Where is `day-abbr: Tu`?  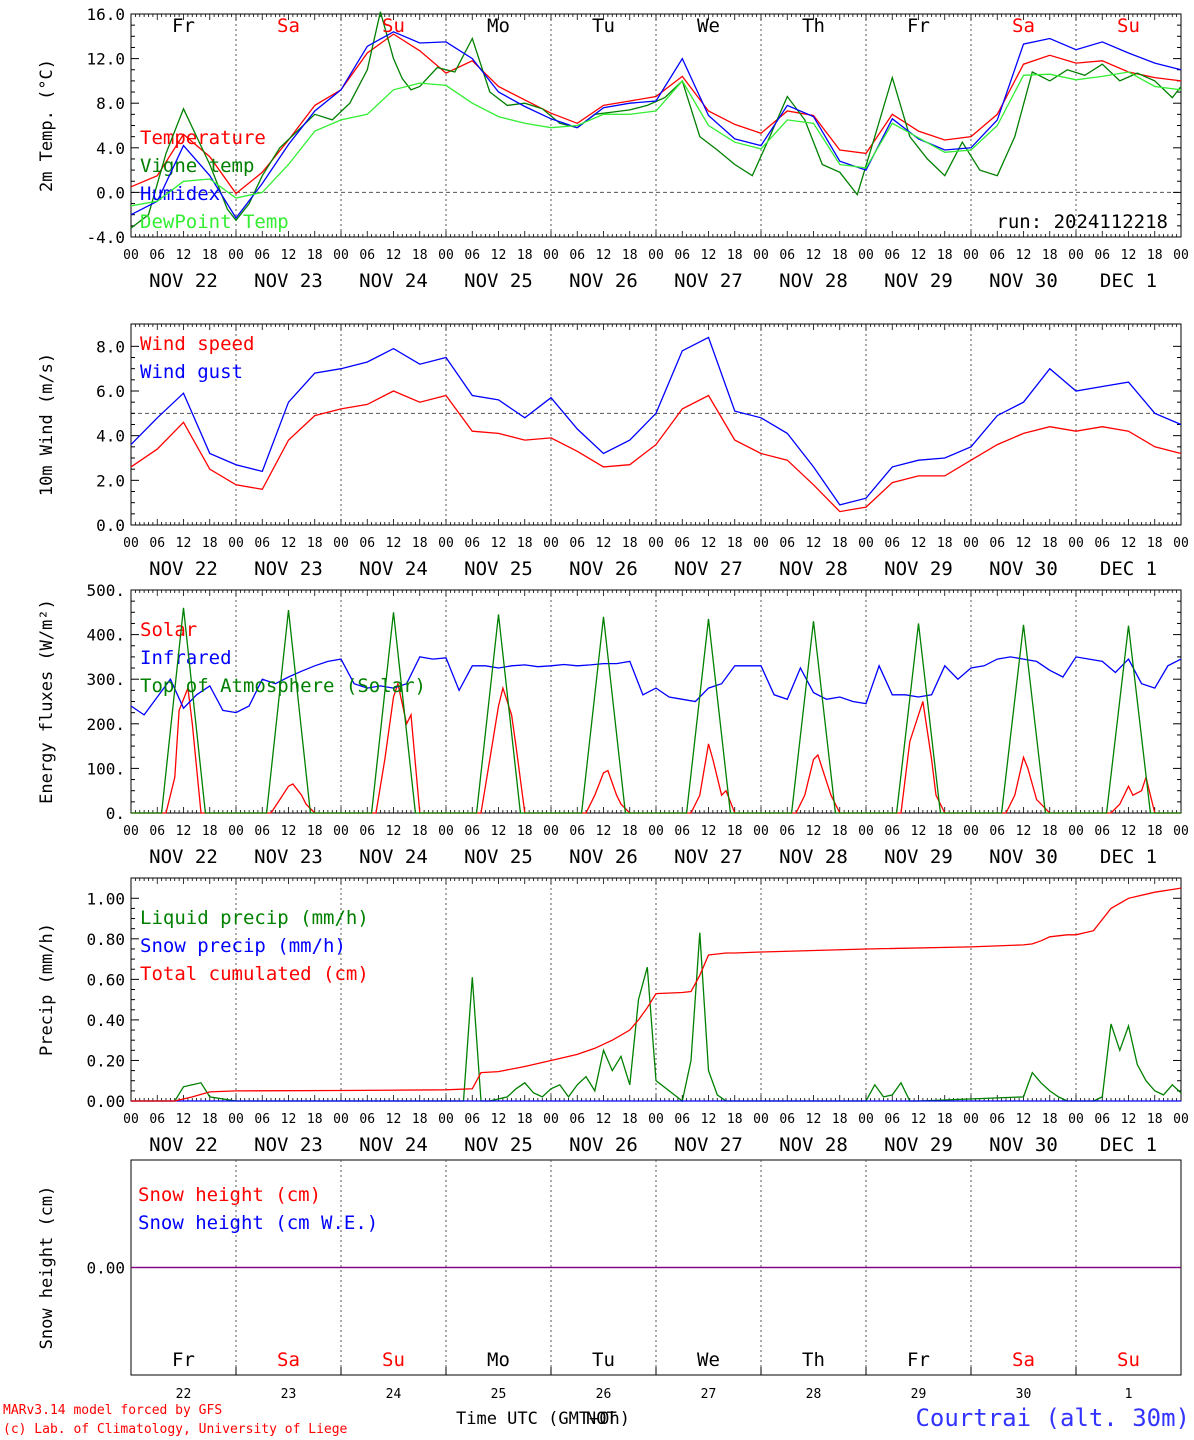 day-abbr: Tu is located at coordinates (603, 1360).